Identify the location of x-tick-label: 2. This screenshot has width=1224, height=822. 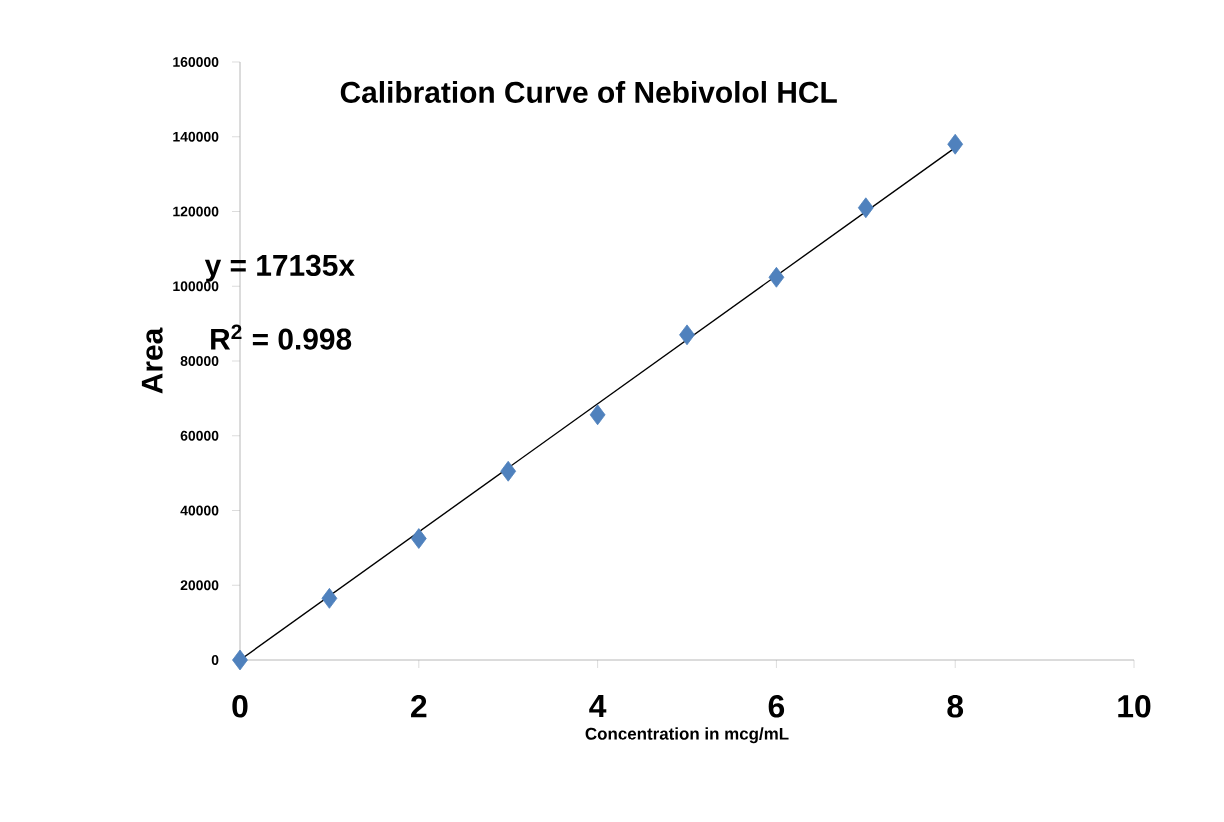
(419, 706).